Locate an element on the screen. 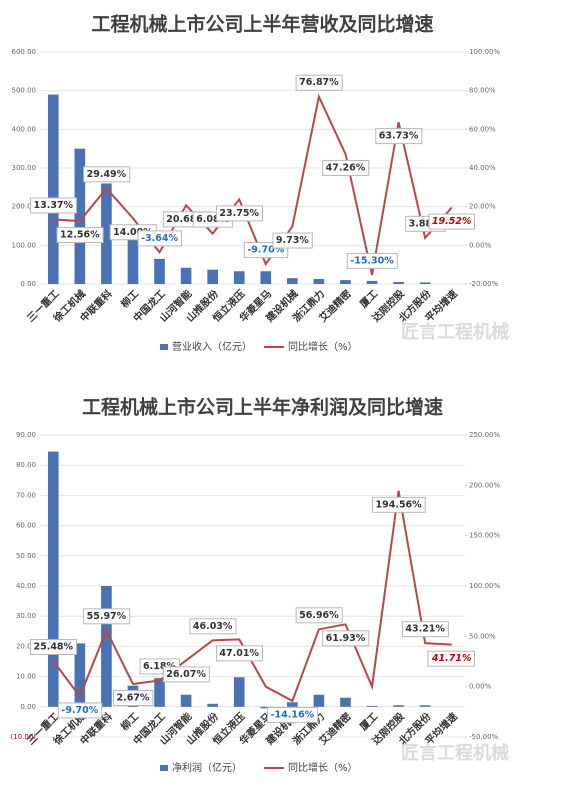 The width and height of the screenshot is (571, 803). y2-tick-label: 80.00% is located at coordinates (482, 91).